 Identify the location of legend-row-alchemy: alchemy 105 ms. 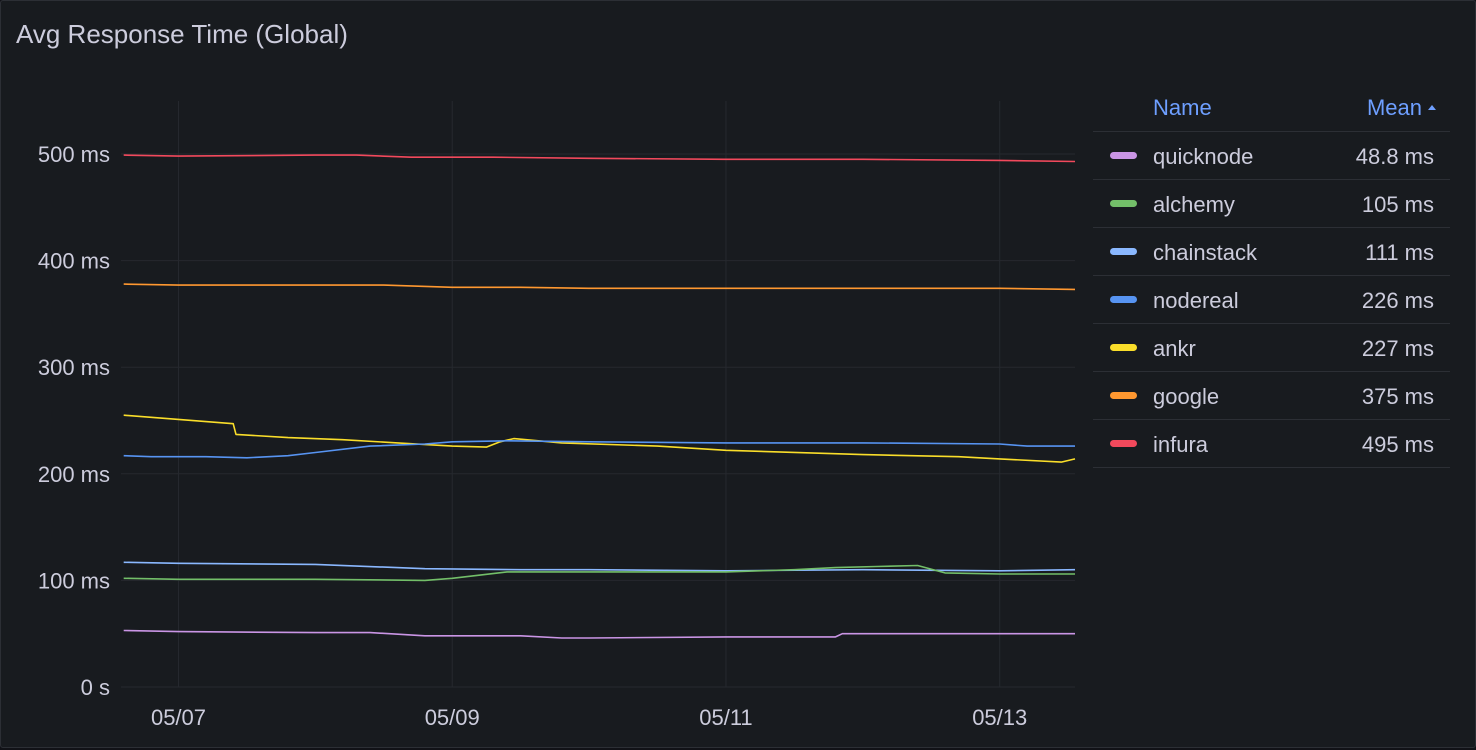
(1271, 204).